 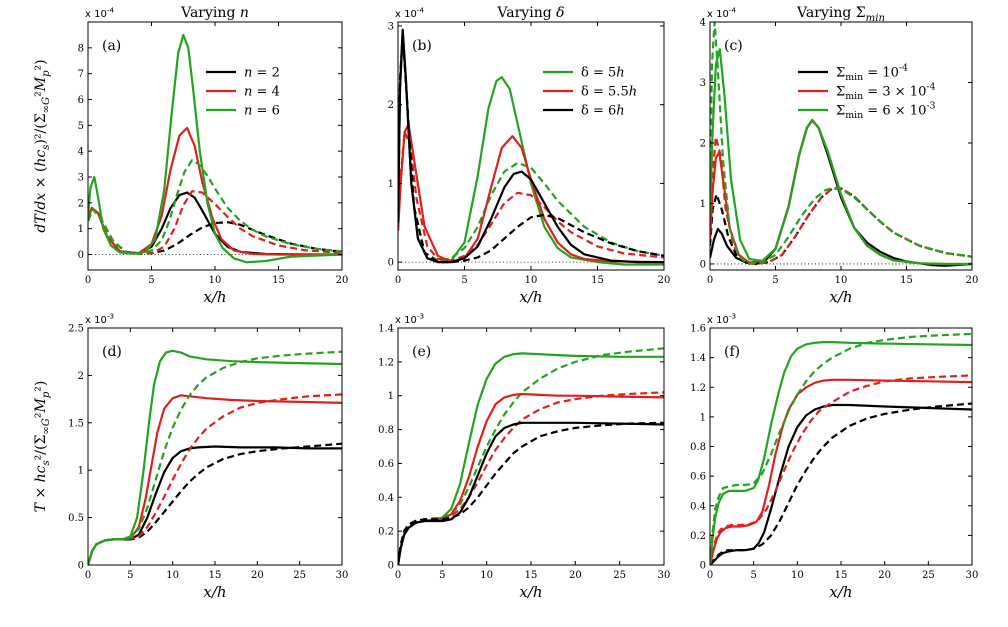 I want to click on panel-label: (a), so click(x=111, y=46).